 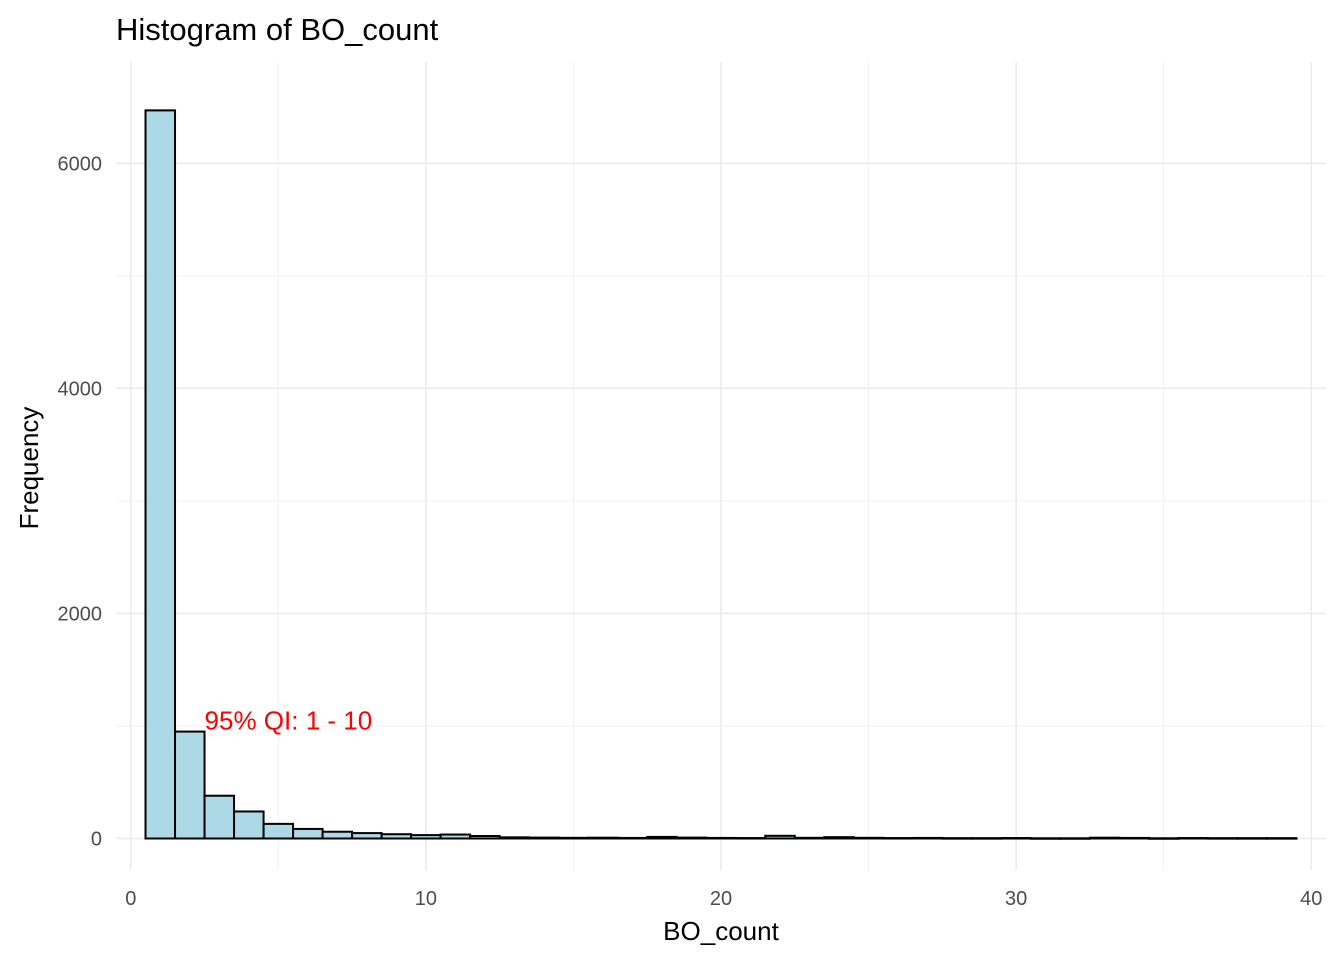 I want to click on x-tick-label: 20, so click(x=721, y=899).